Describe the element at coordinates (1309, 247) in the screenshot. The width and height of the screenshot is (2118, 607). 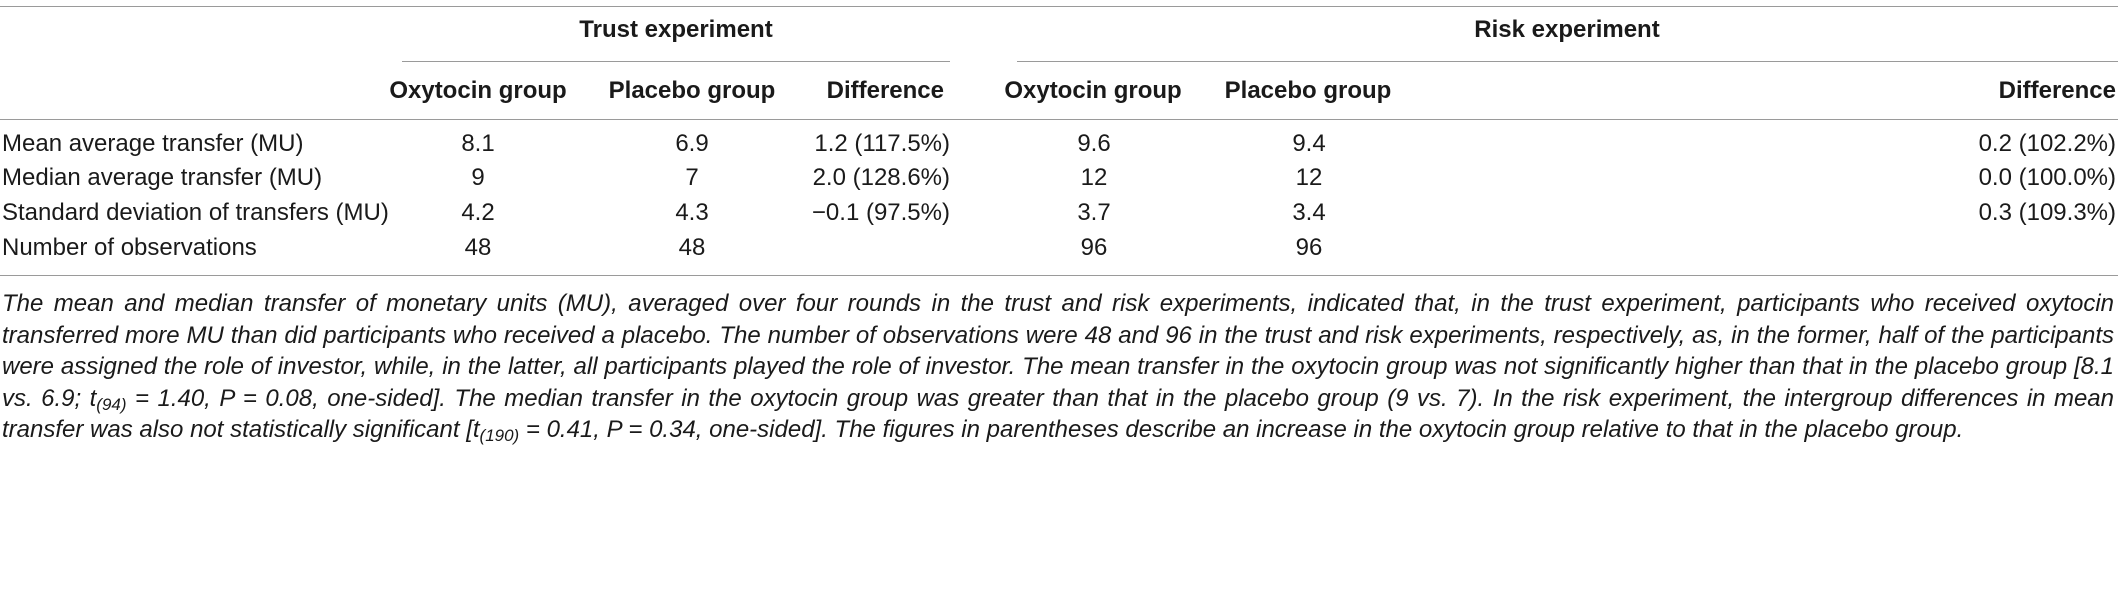
I see `cell-risk-placebo: 96` at that location.